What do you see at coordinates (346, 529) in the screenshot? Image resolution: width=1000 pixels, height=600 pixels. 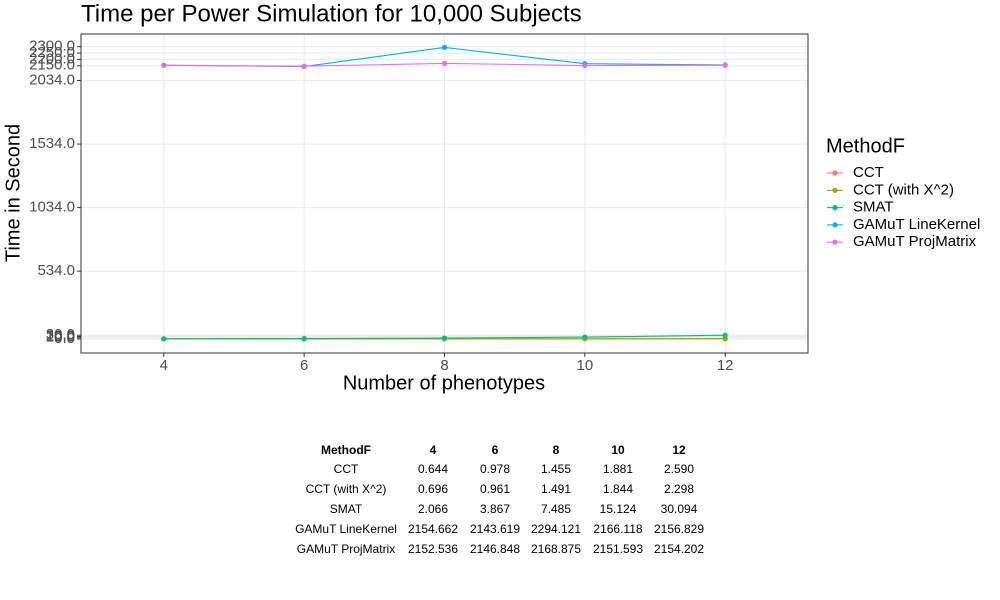 I see `table-cell: GAMuT LineKernel` at bounding box center [346, 529].